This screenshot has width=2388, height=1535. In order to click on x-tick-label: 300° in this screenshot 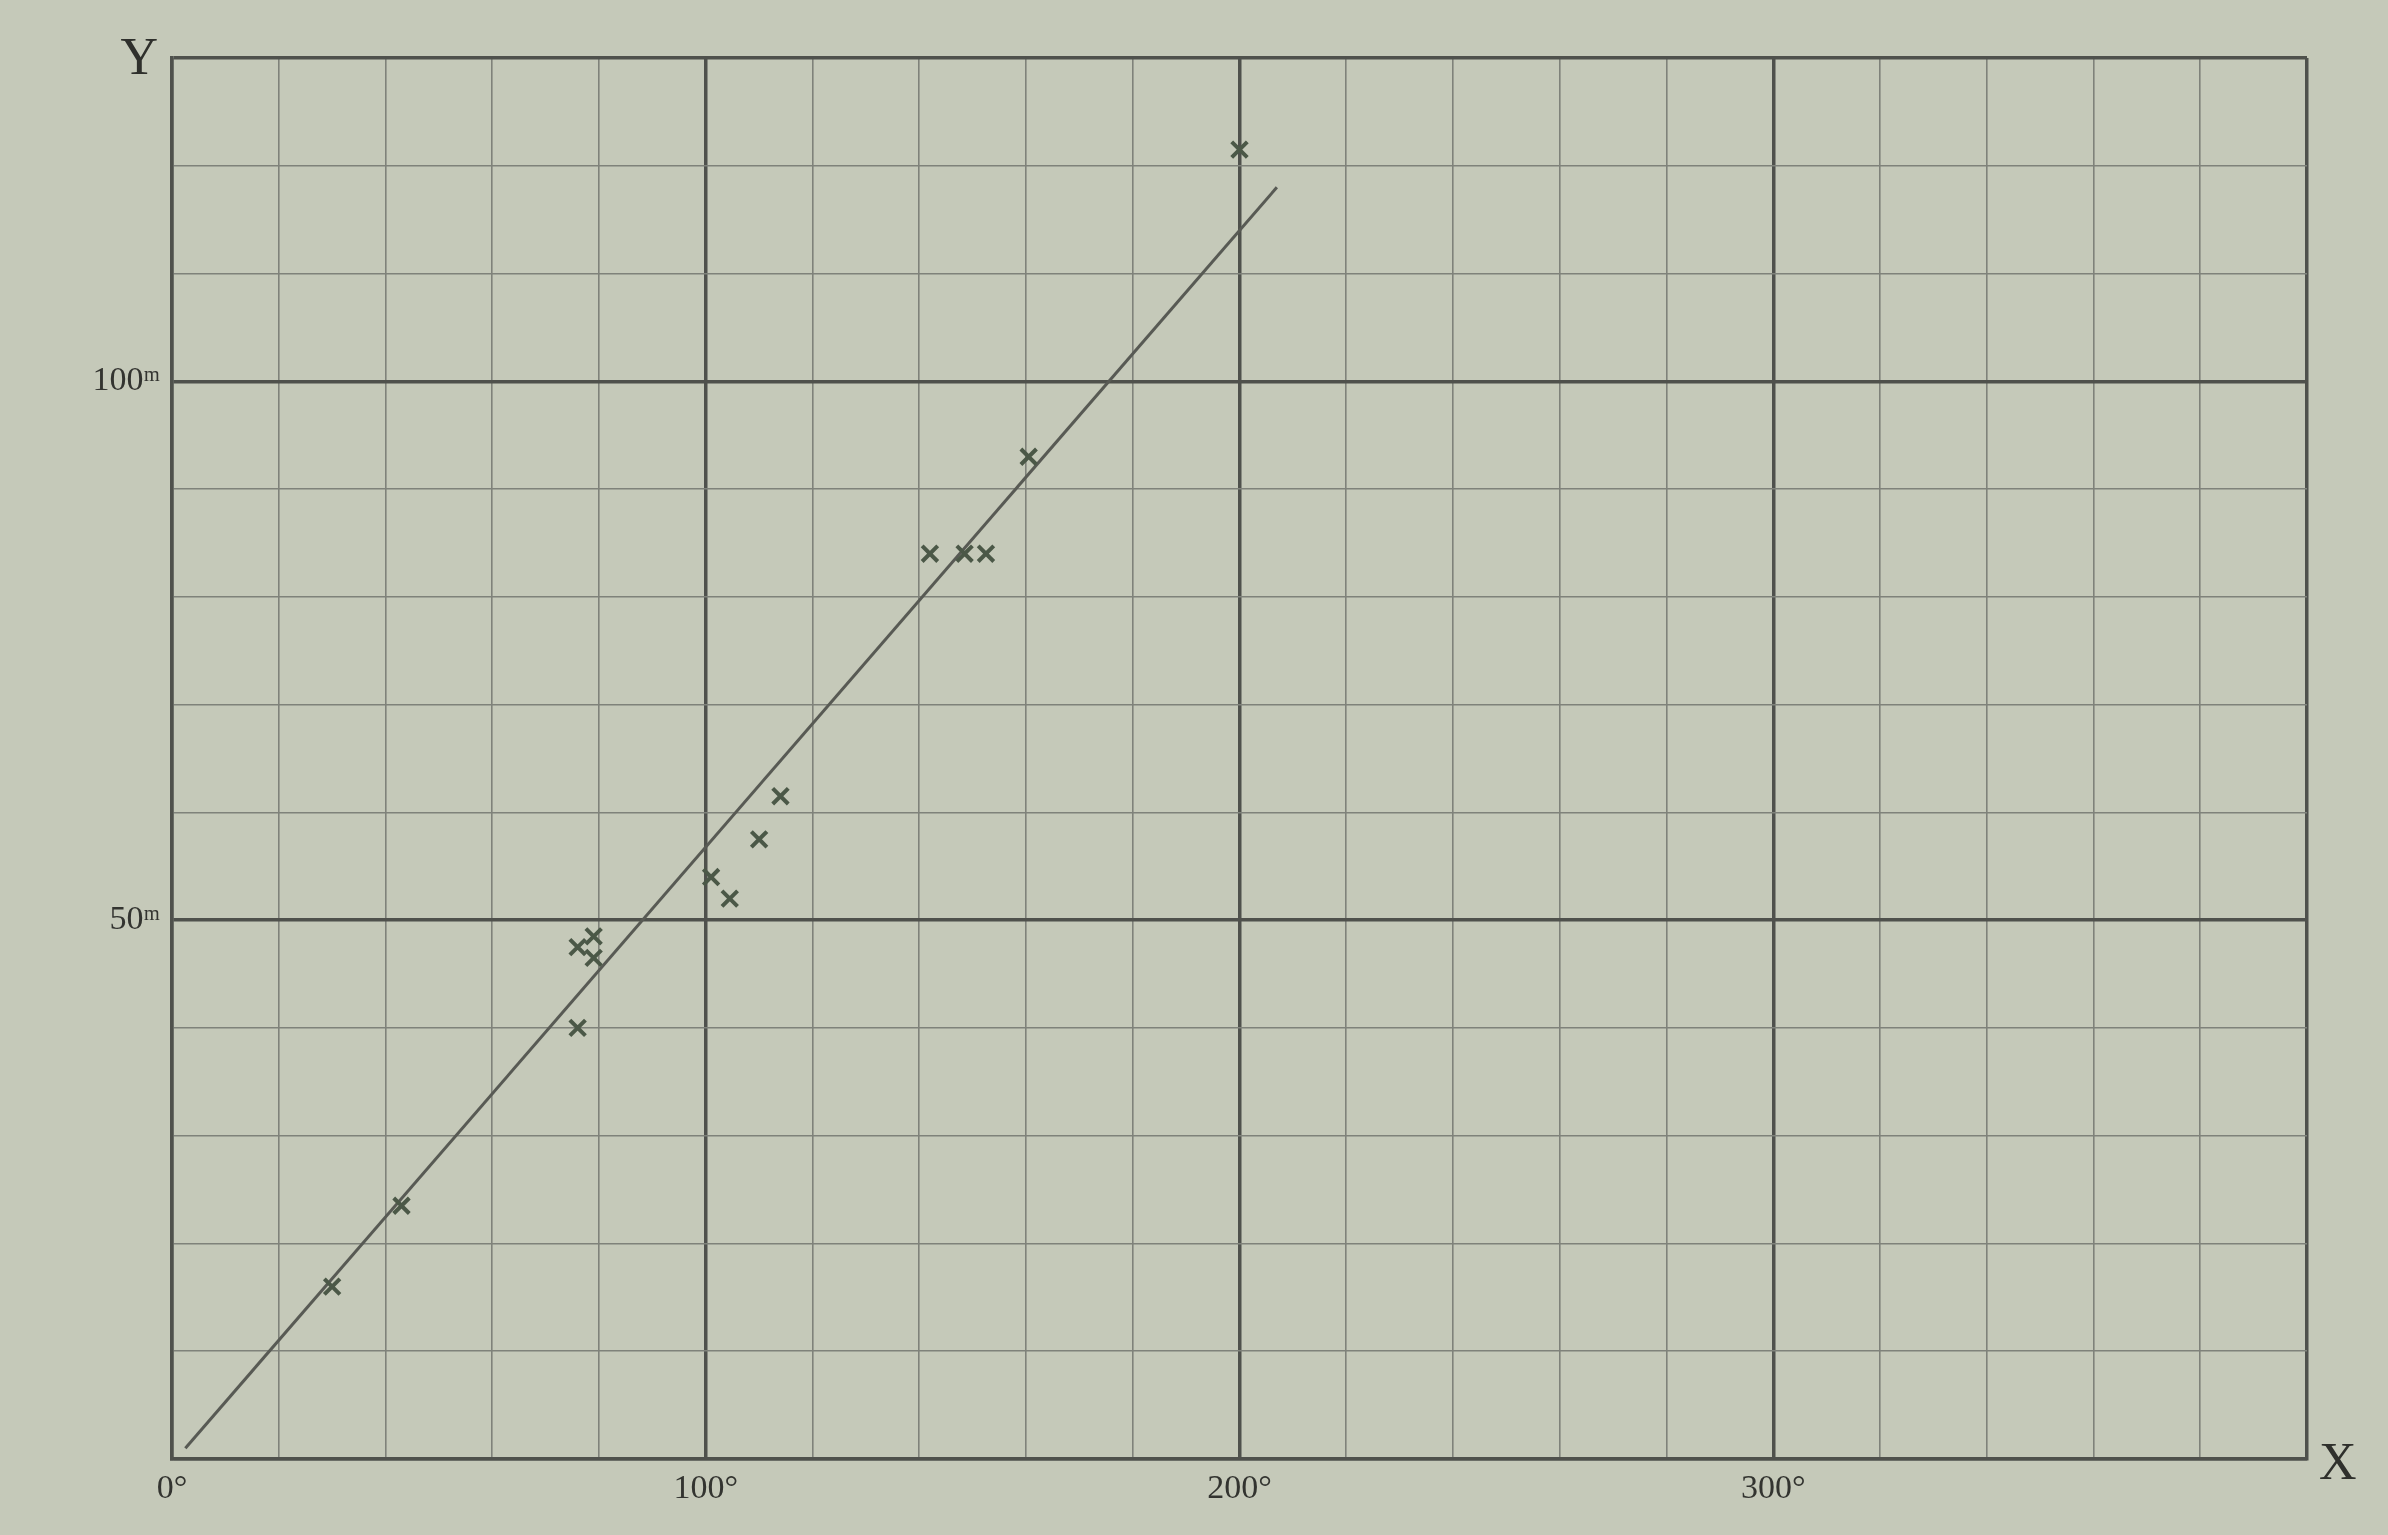, I will do `click(1773, 1487)`.